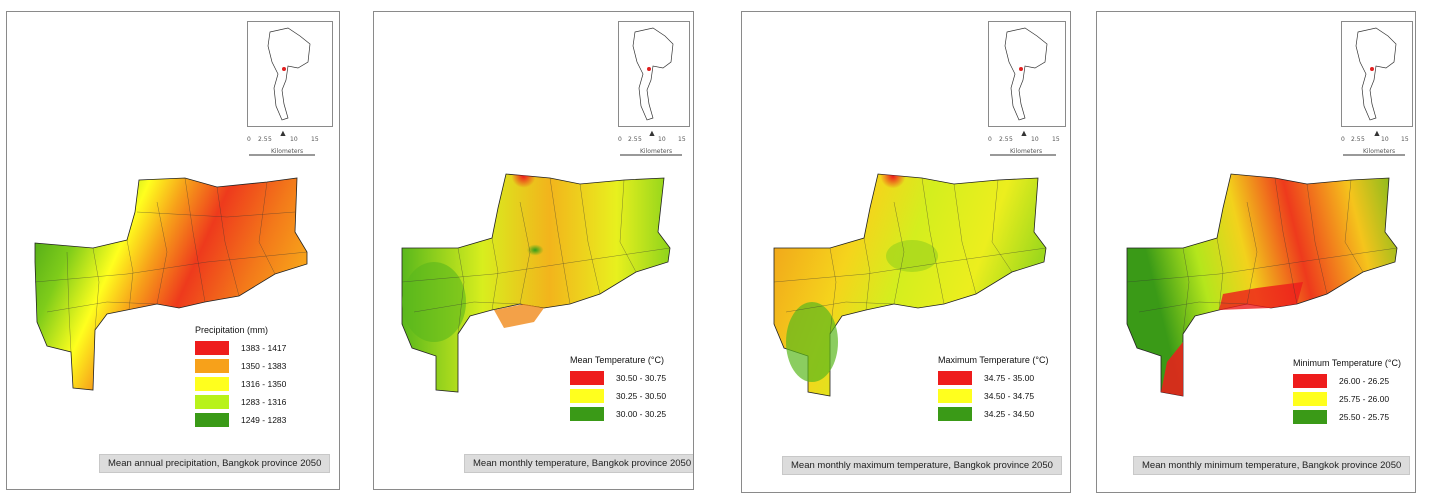 The height and width of the screenshot is (500, 1433). Describe the element at coordinates (240, 348) in the screenshot. I see `legend-item: 1383 - 1417` at that location.